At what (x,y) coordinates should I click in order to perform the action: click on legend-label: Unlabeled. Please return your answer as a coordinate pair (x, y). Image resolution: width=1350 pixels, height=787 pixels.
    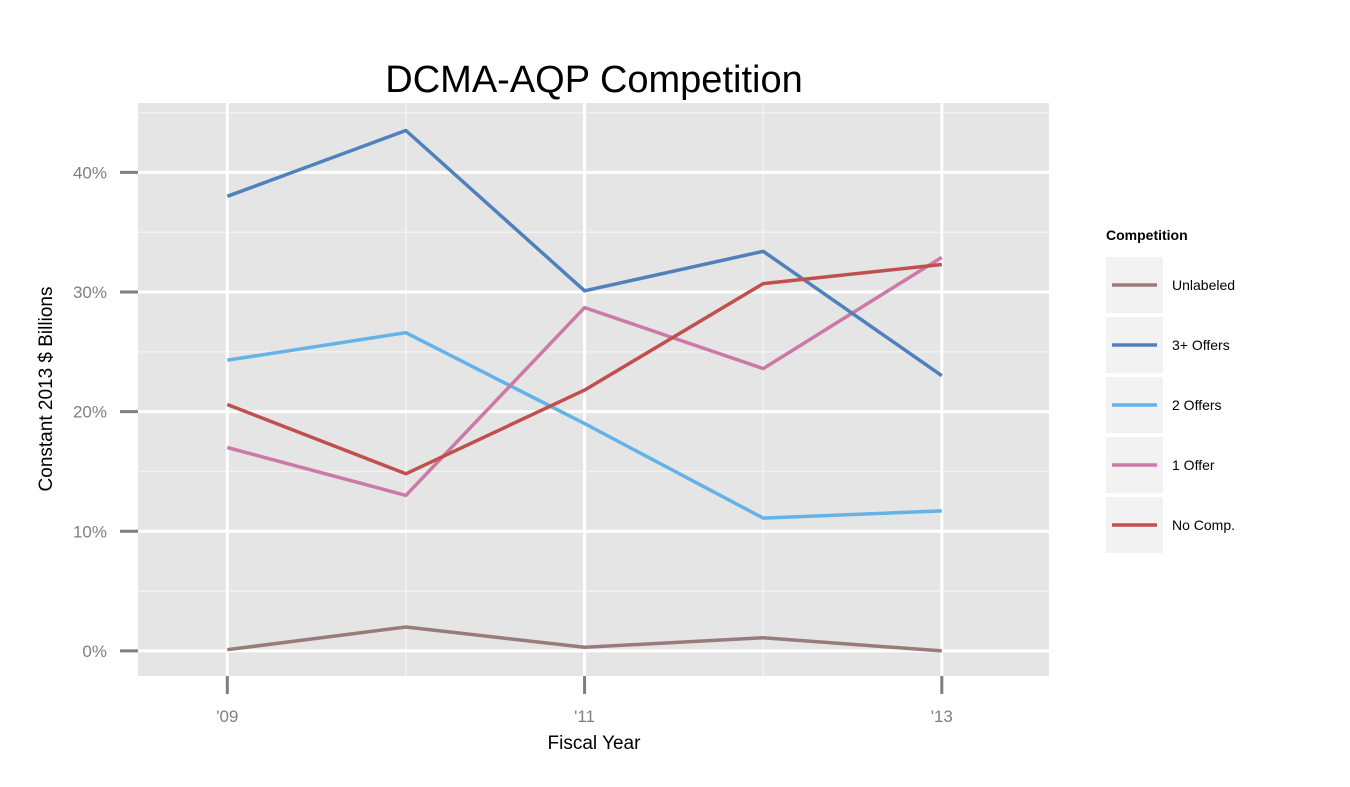
    Looking at the image, I should click on (1203, 285).